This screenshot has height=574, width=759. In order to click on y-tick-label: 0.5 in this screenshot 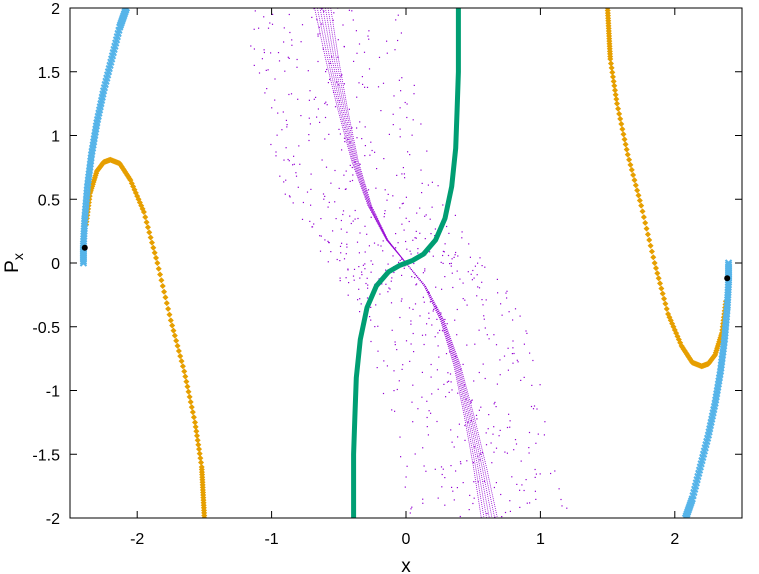, I will do `click(49, 200)`.